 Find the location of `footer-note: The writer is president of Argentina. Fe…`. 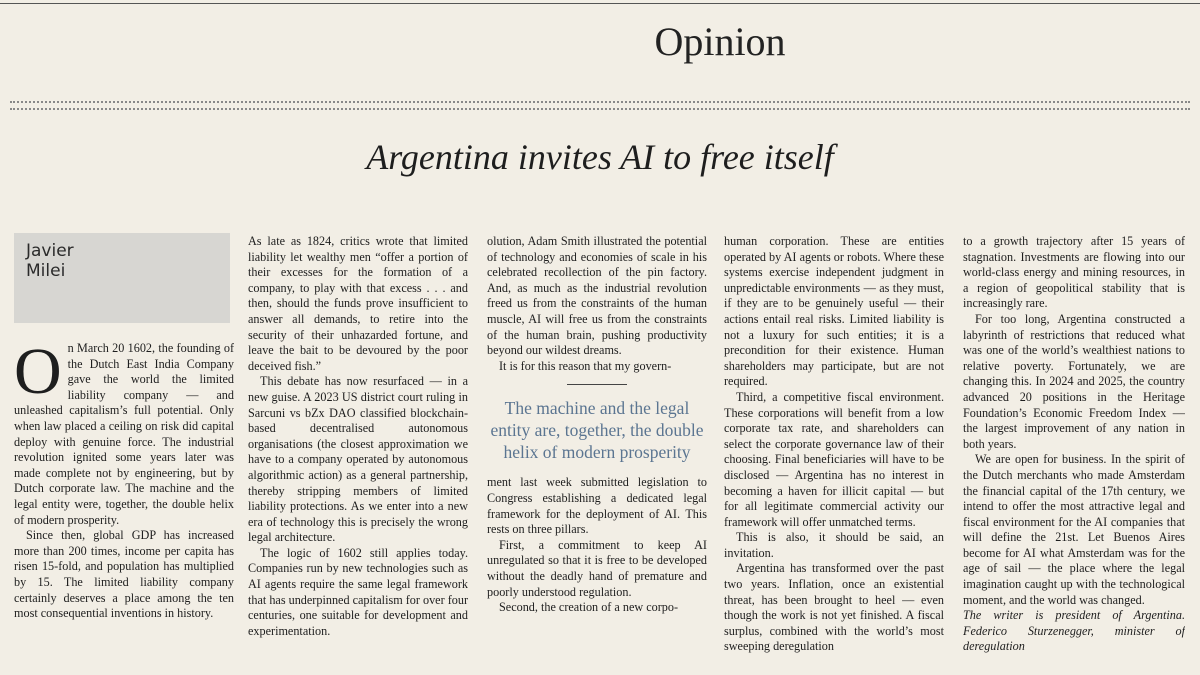

footer-note: The writer is president of Argentina. Fe… is located at coordinates (1074, 631).